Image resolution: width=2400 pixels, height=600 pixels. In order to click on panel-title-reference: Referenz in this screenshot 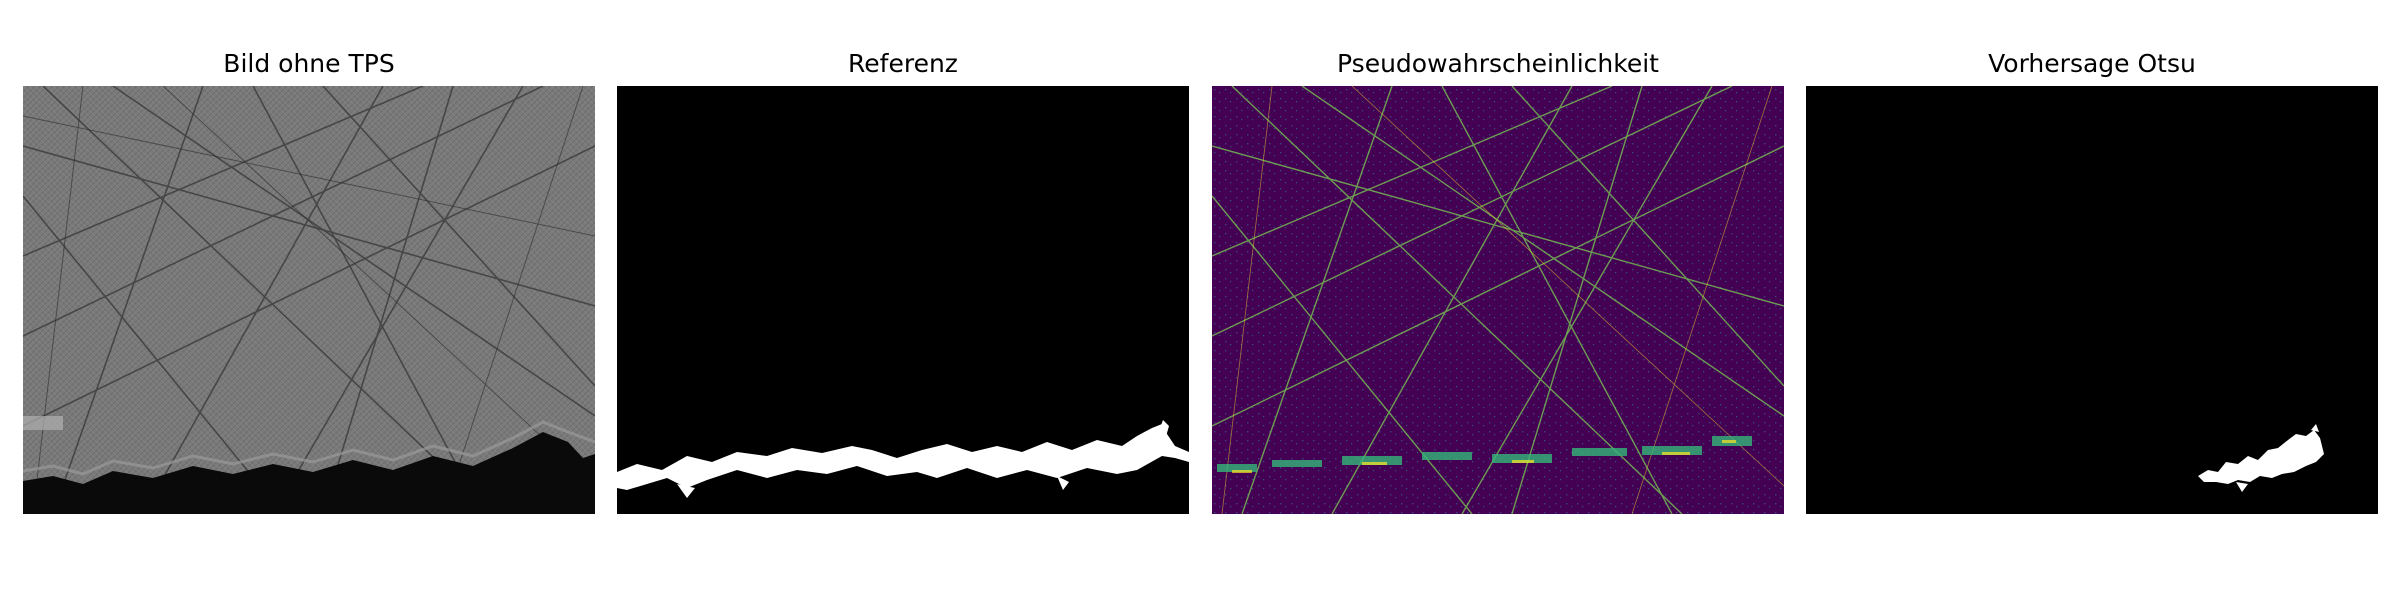, I will do `click(903, 63)`.